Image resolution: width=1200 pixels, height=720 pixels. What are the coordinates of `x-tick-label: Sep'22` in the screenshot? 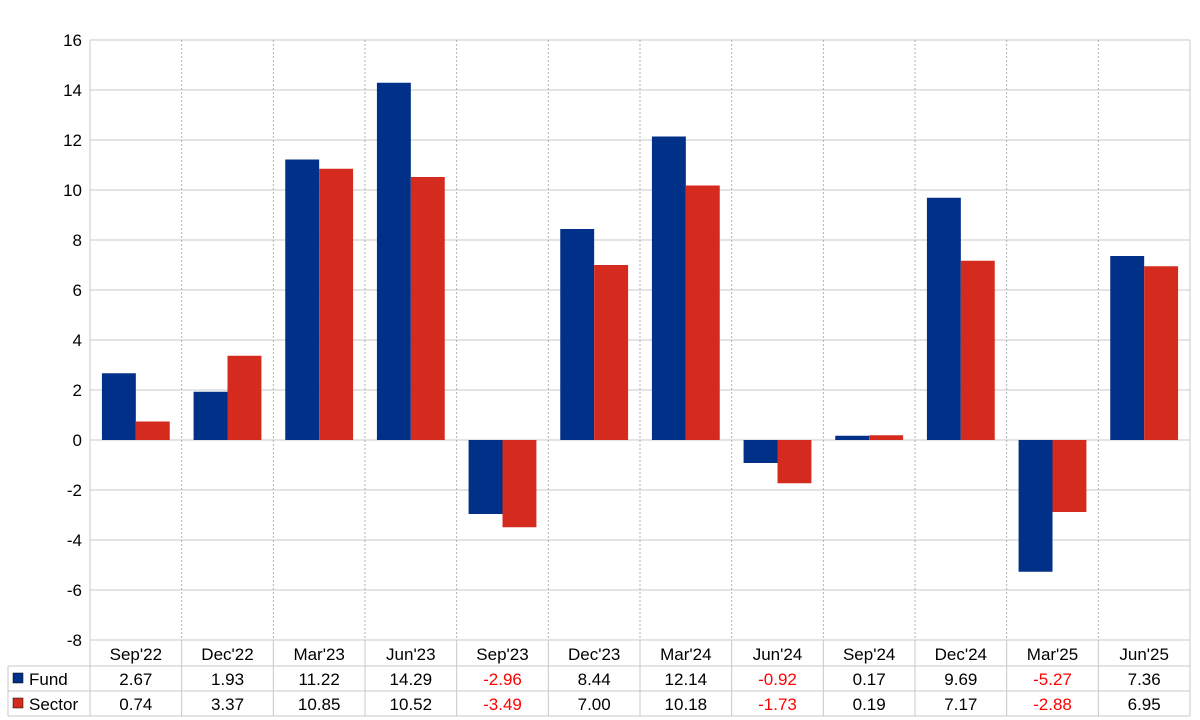 It's located at (136, 654).